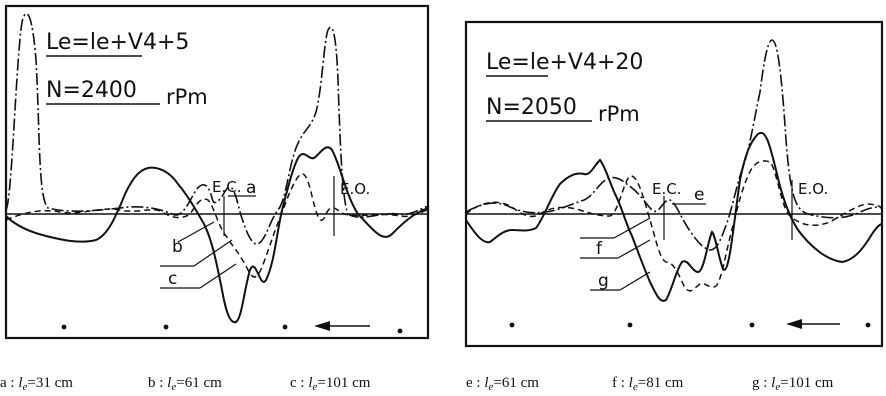  Describe the element at coordinates (634, 249) in the screenshot. I see `right-leader-f4` at that location.